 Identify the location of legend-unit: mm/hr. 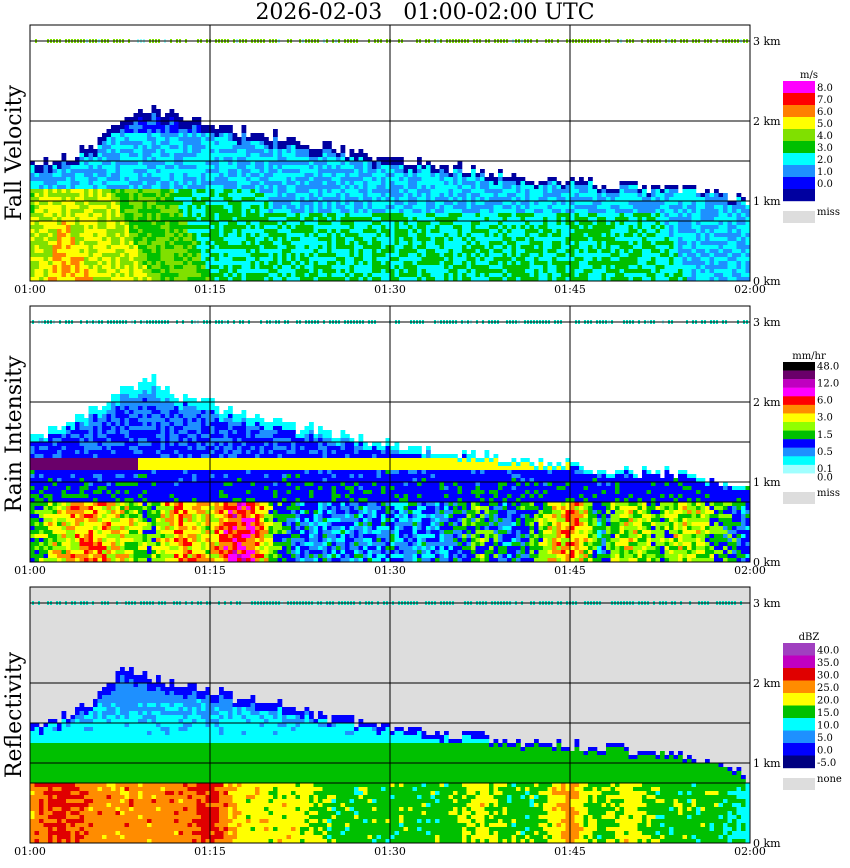
(809, 356).